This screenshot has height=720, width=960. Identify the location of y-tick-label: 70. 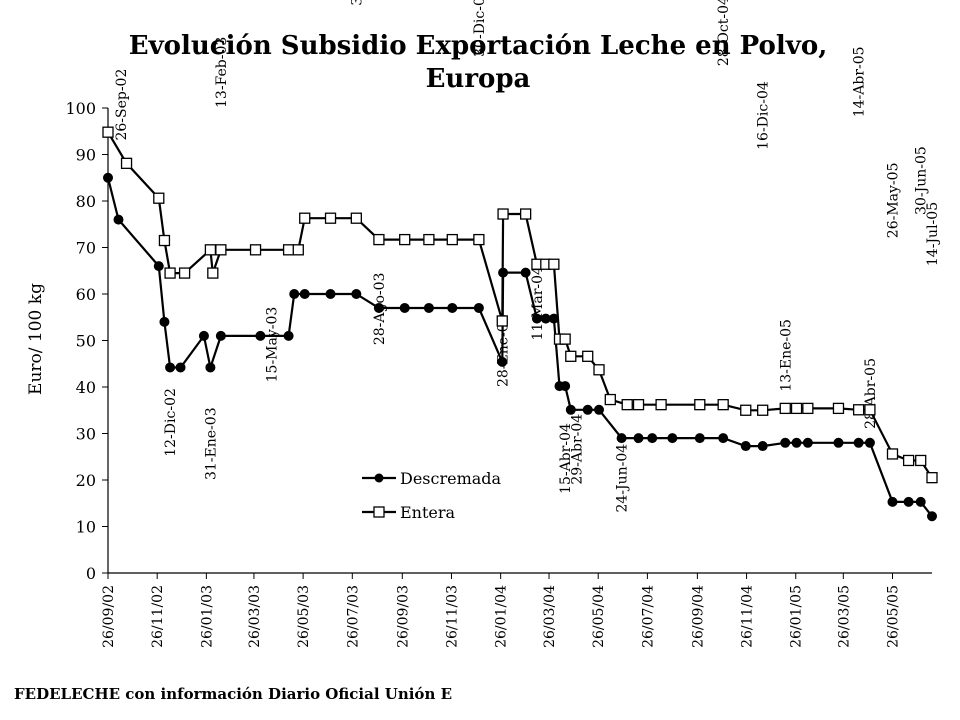
(86, 248).